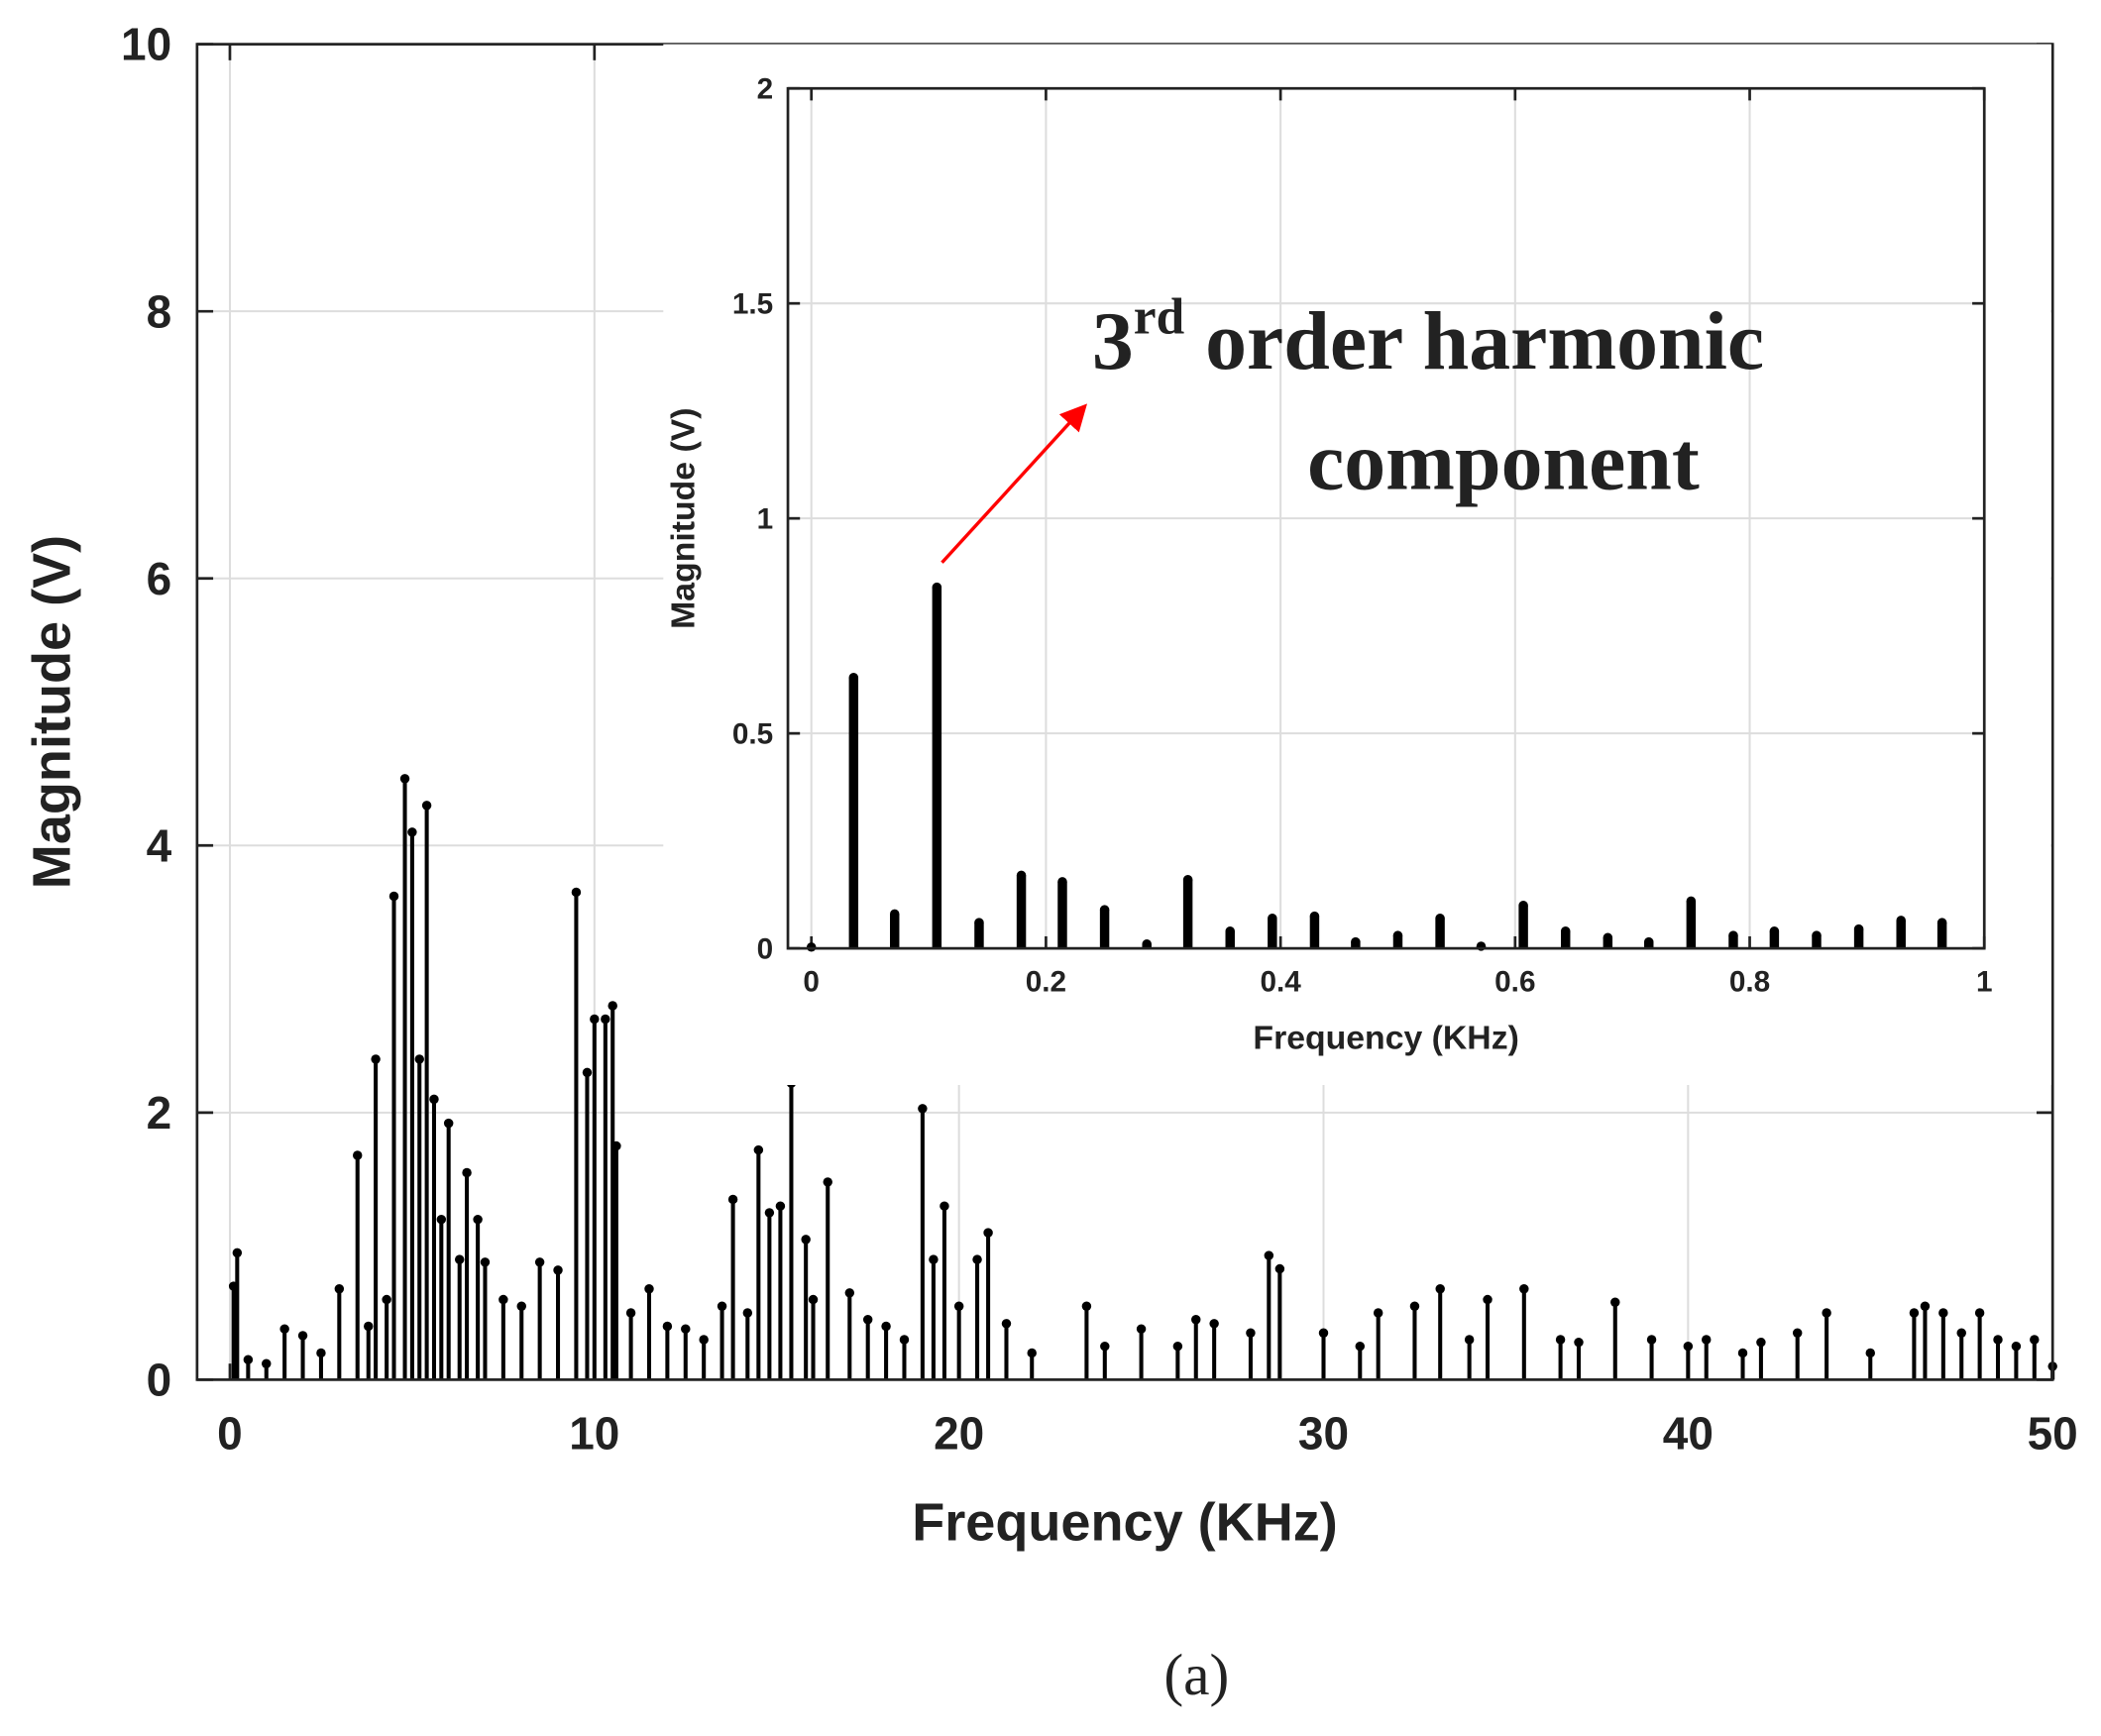  What do you see at coordinates (1159, 317) in the screenshot?
I see `annotation-superscript: rd` at bounding box center [1159, 317].